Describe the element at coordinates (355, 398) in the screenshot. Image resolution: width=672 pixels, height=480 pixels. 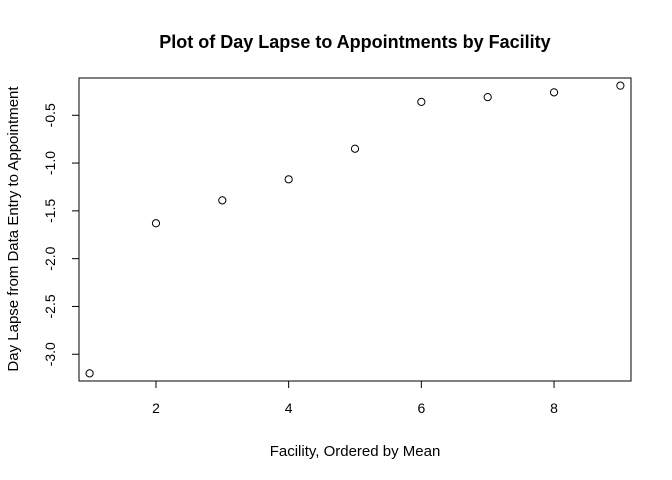
I see `x-axis: 2 4 6 8` at that location.